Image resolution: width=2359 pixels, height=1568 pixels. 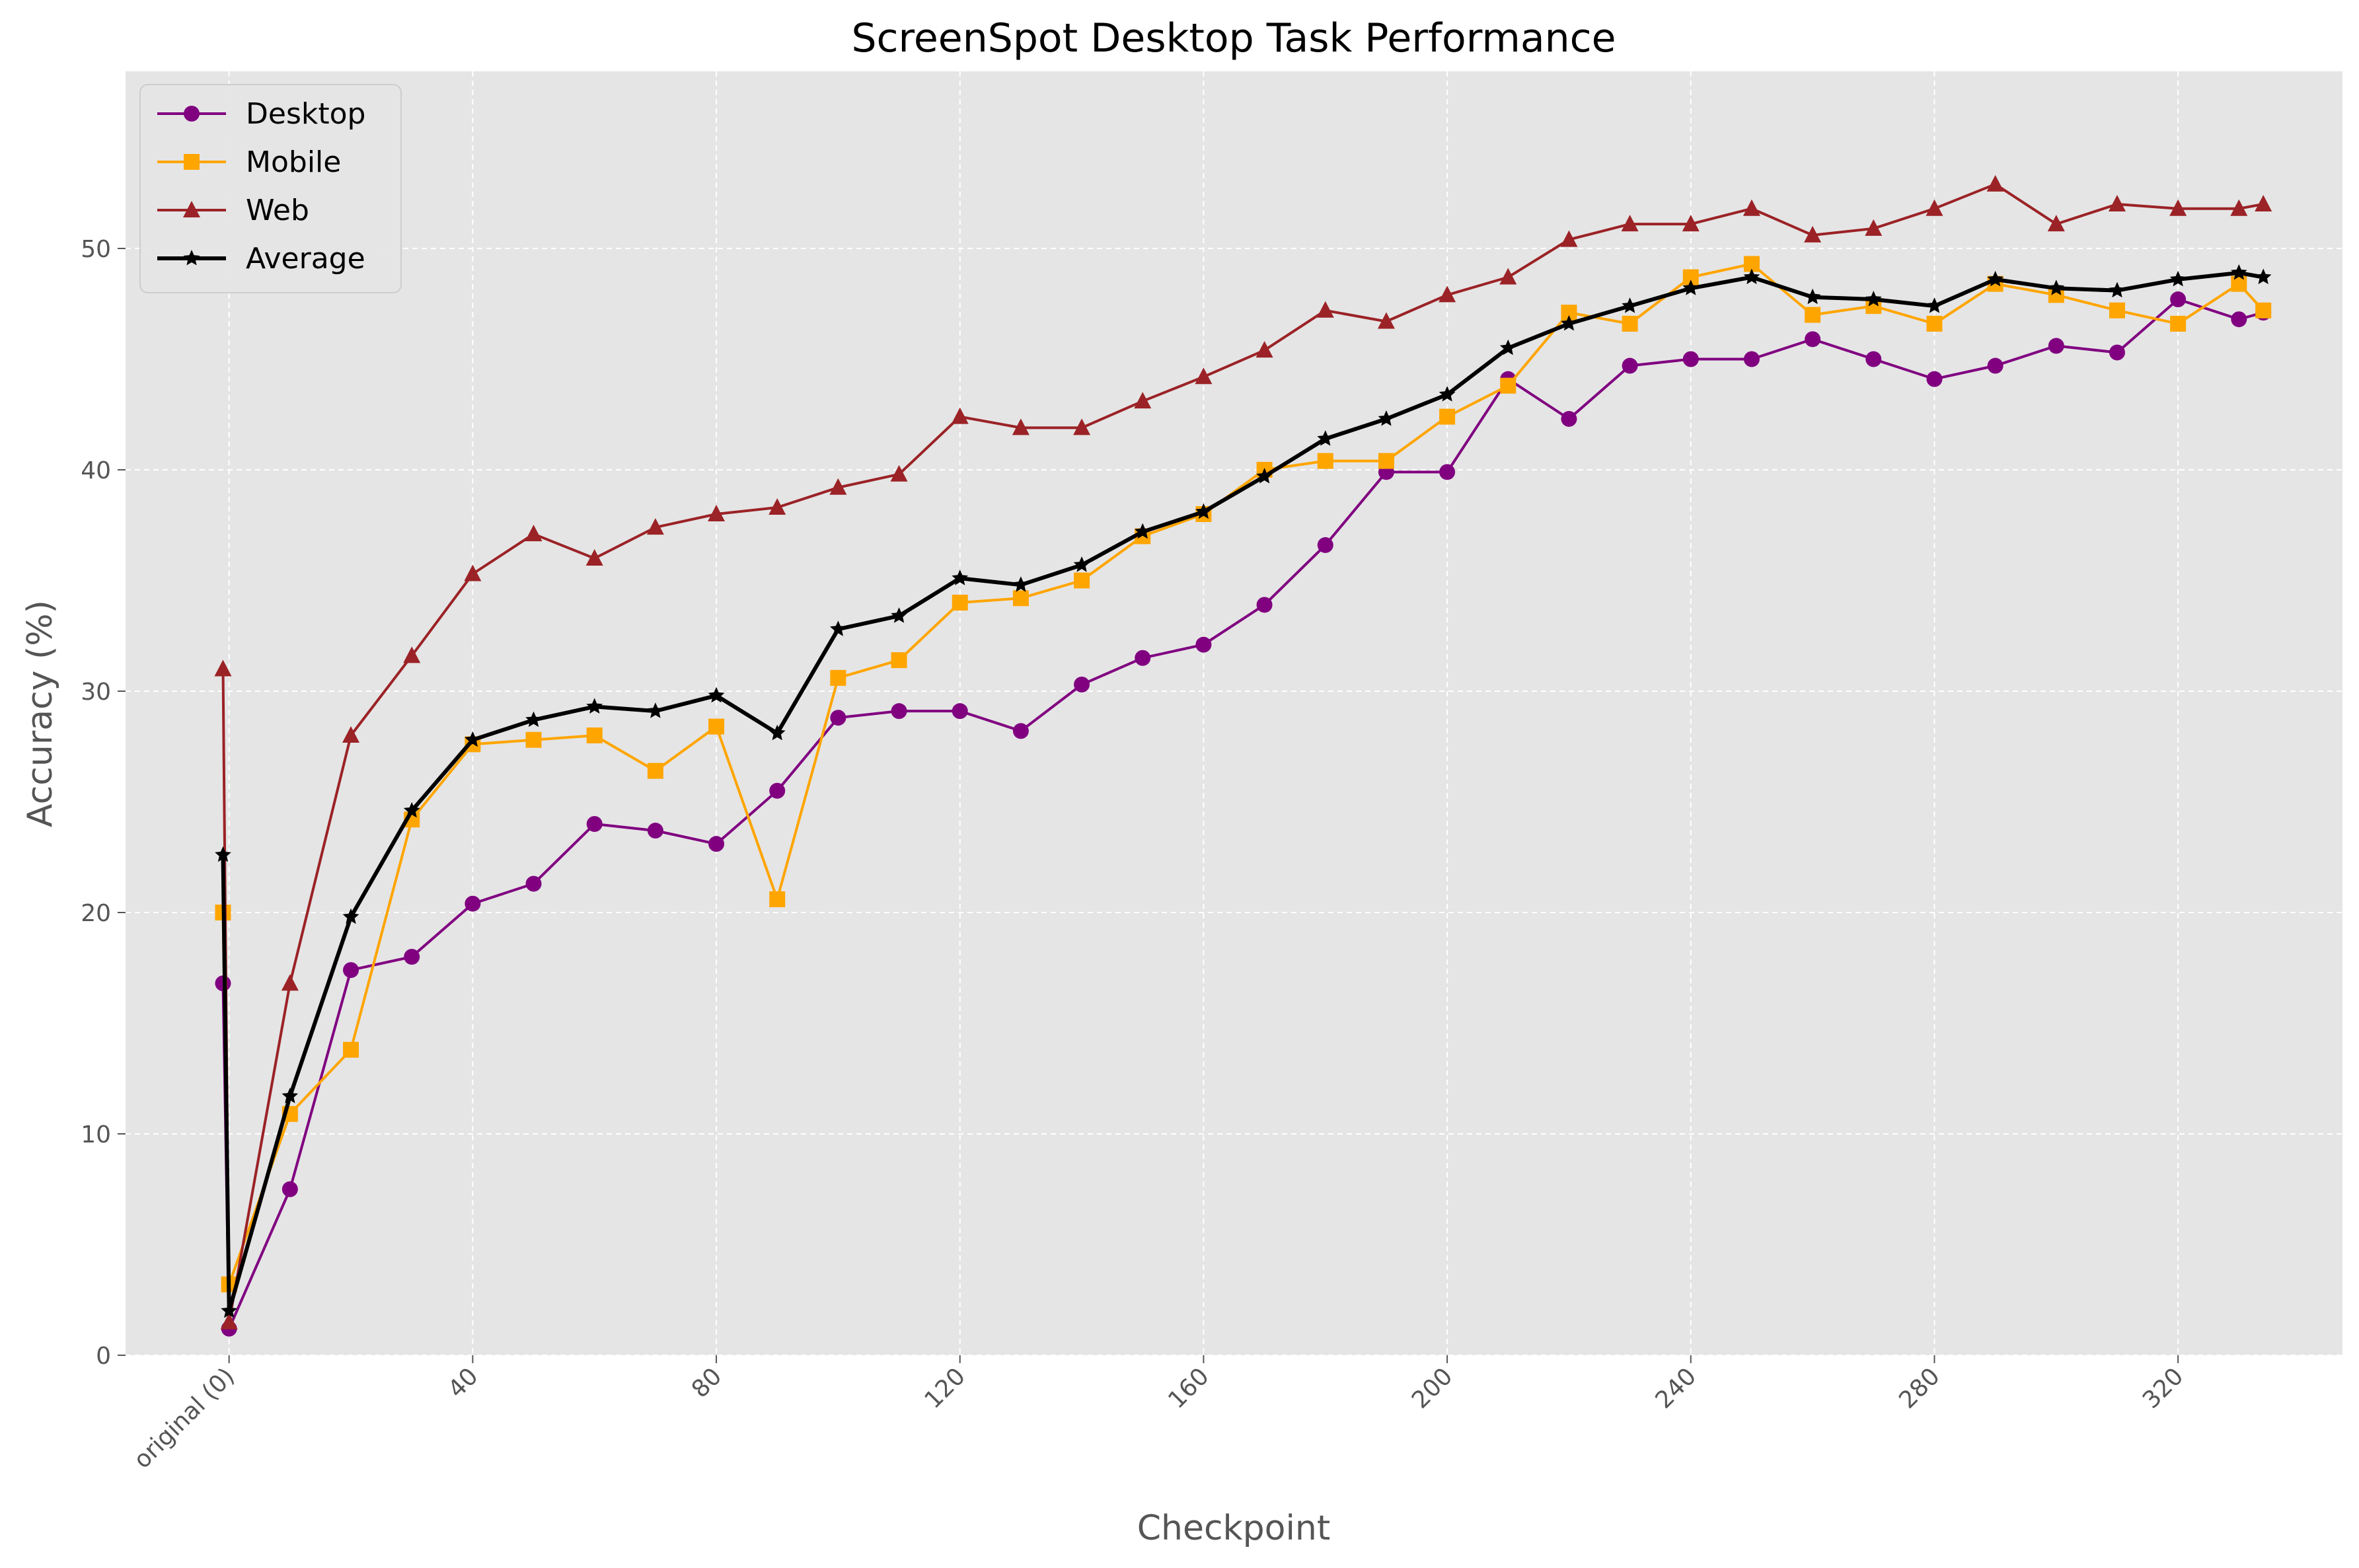 What do you see at coordinates (463, 1383) in the screenshot?
I see `x-tick-label: 40` at bounding box center [463, 1383].